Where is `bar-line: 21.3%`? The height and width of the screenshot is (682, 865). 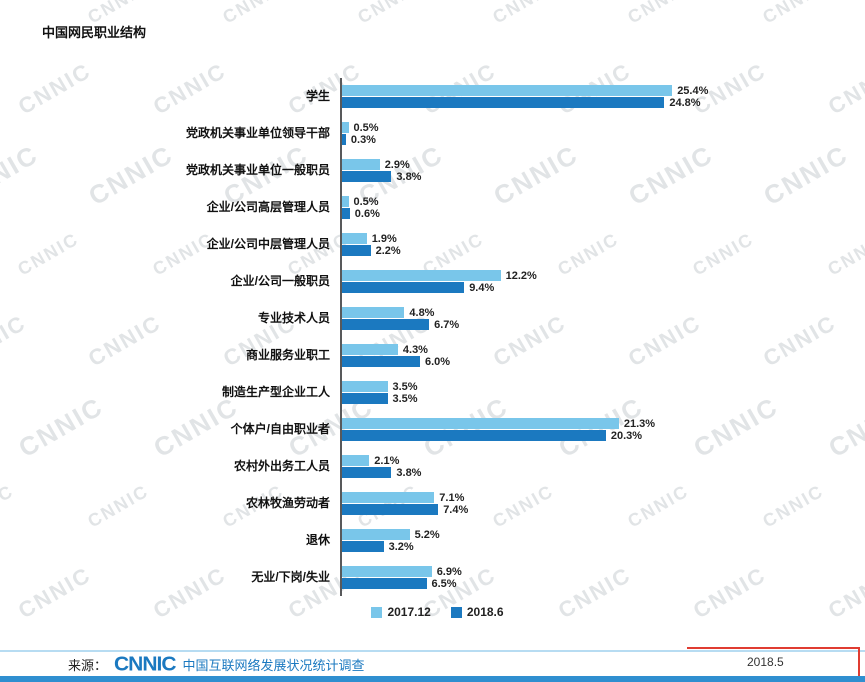 bar-line: 21.3% is located at coordinates (588, 423).